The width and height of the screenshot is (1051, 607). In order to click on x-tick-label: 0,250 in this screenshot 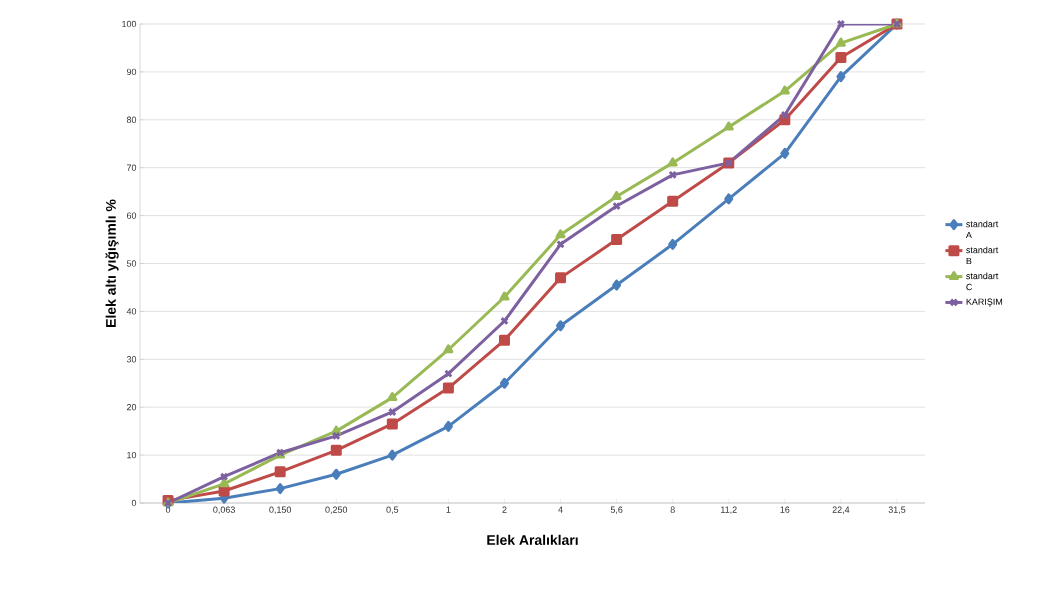, I will do `click(336, 510)`.